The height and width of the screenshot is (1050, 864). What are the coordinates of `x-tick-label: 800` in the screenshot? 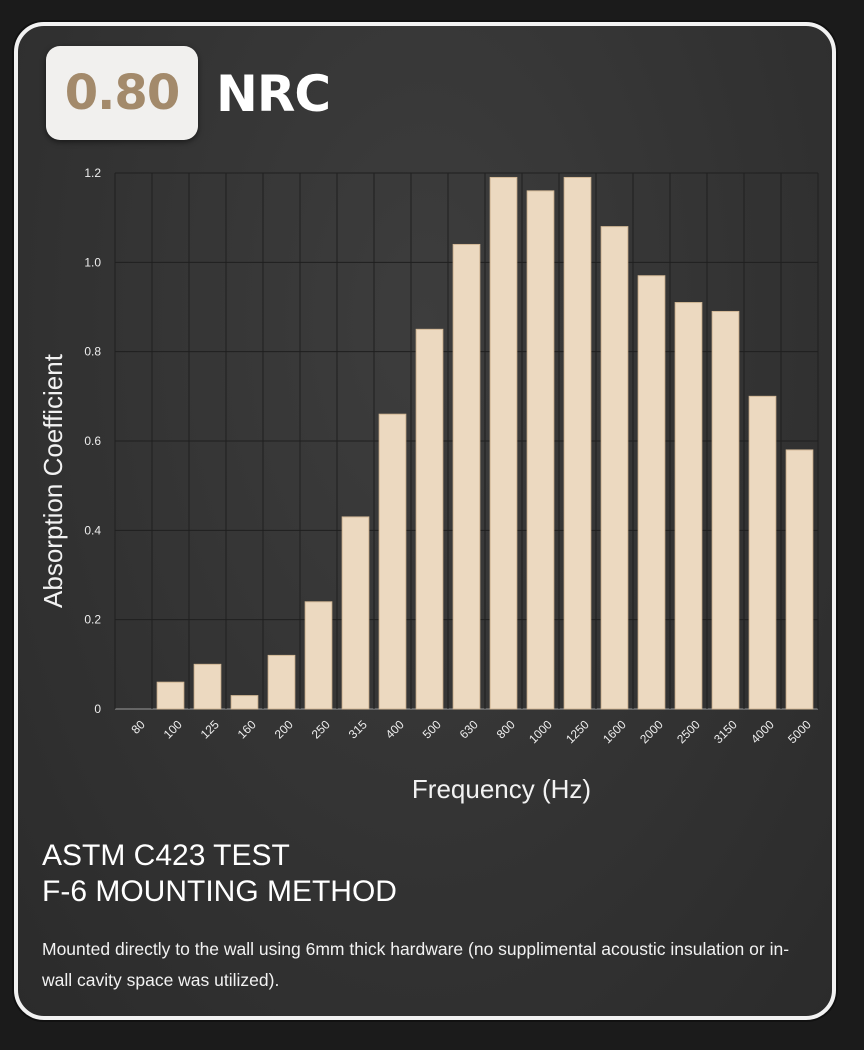 It's located at (506, 729).